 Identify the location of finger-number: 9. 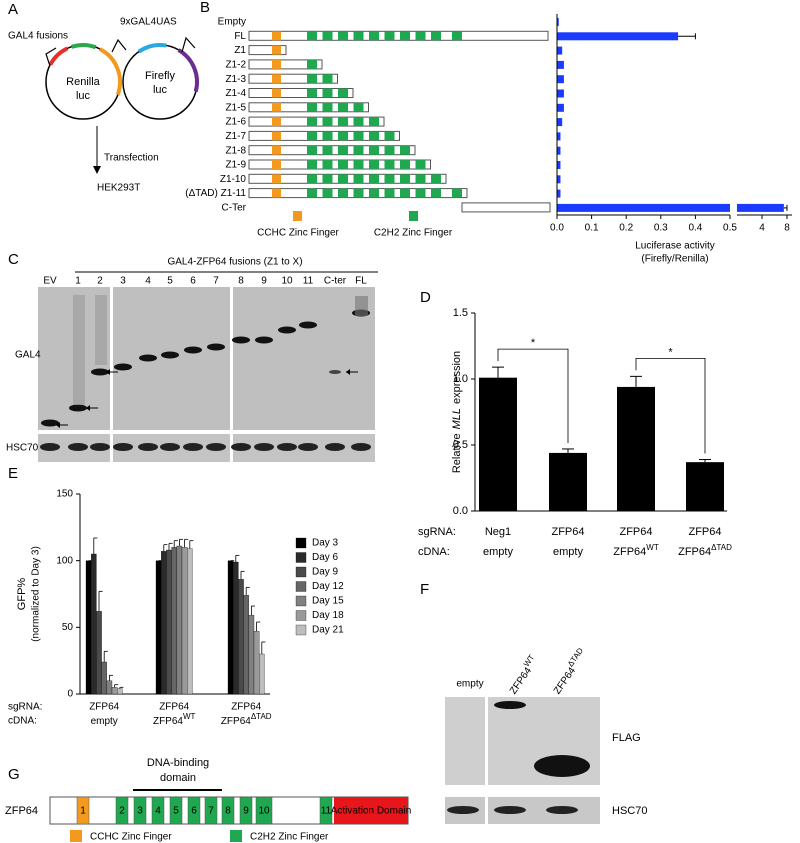
(246, 811).